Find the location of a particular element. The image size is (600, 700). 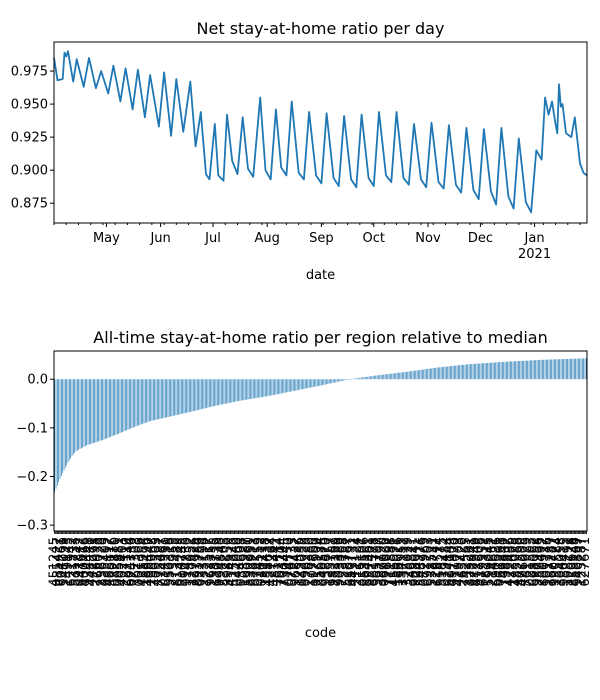

code-tick-label: 256124 is located at coordinates (320, 562).